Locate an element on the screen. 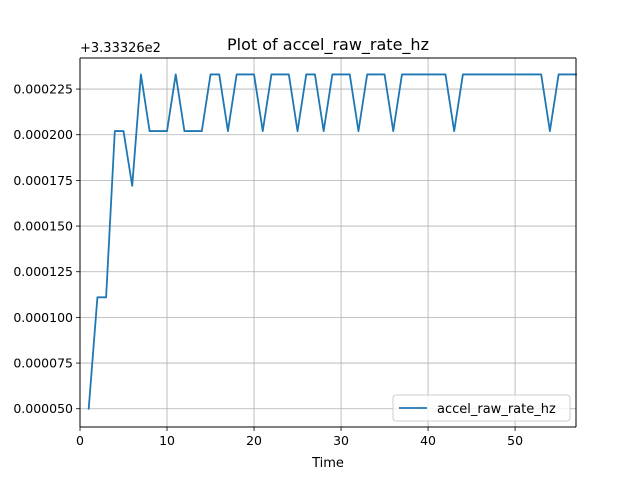  y-tick-label: 0.000100 is located at coordinates (43, 317).